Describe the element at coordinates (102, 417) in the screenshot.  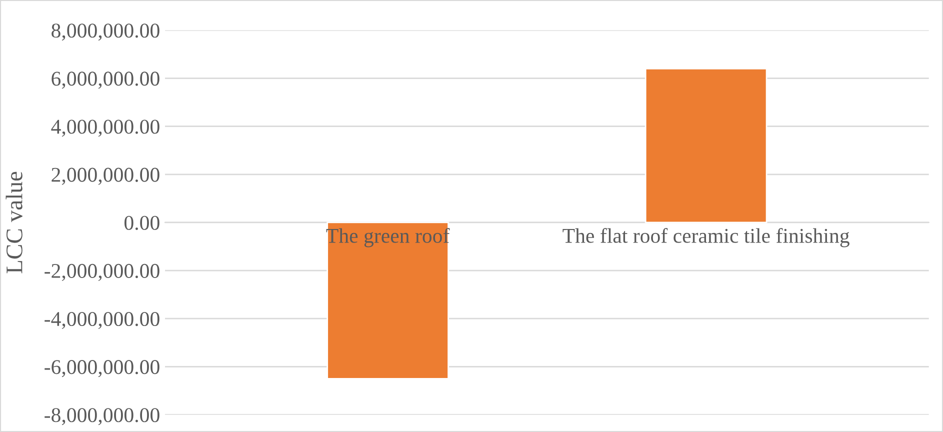
I see `y-tick-label: -8,000,000.00` at that location.